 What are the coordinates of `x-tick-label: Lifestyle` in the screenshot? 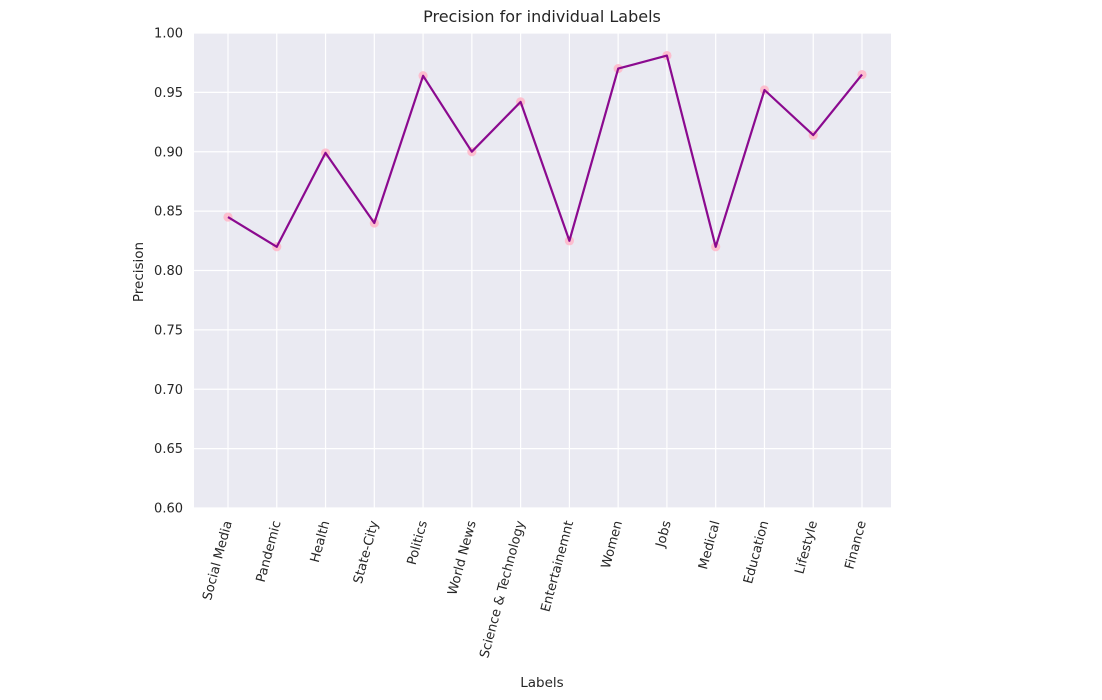 It's located at (806, 547).